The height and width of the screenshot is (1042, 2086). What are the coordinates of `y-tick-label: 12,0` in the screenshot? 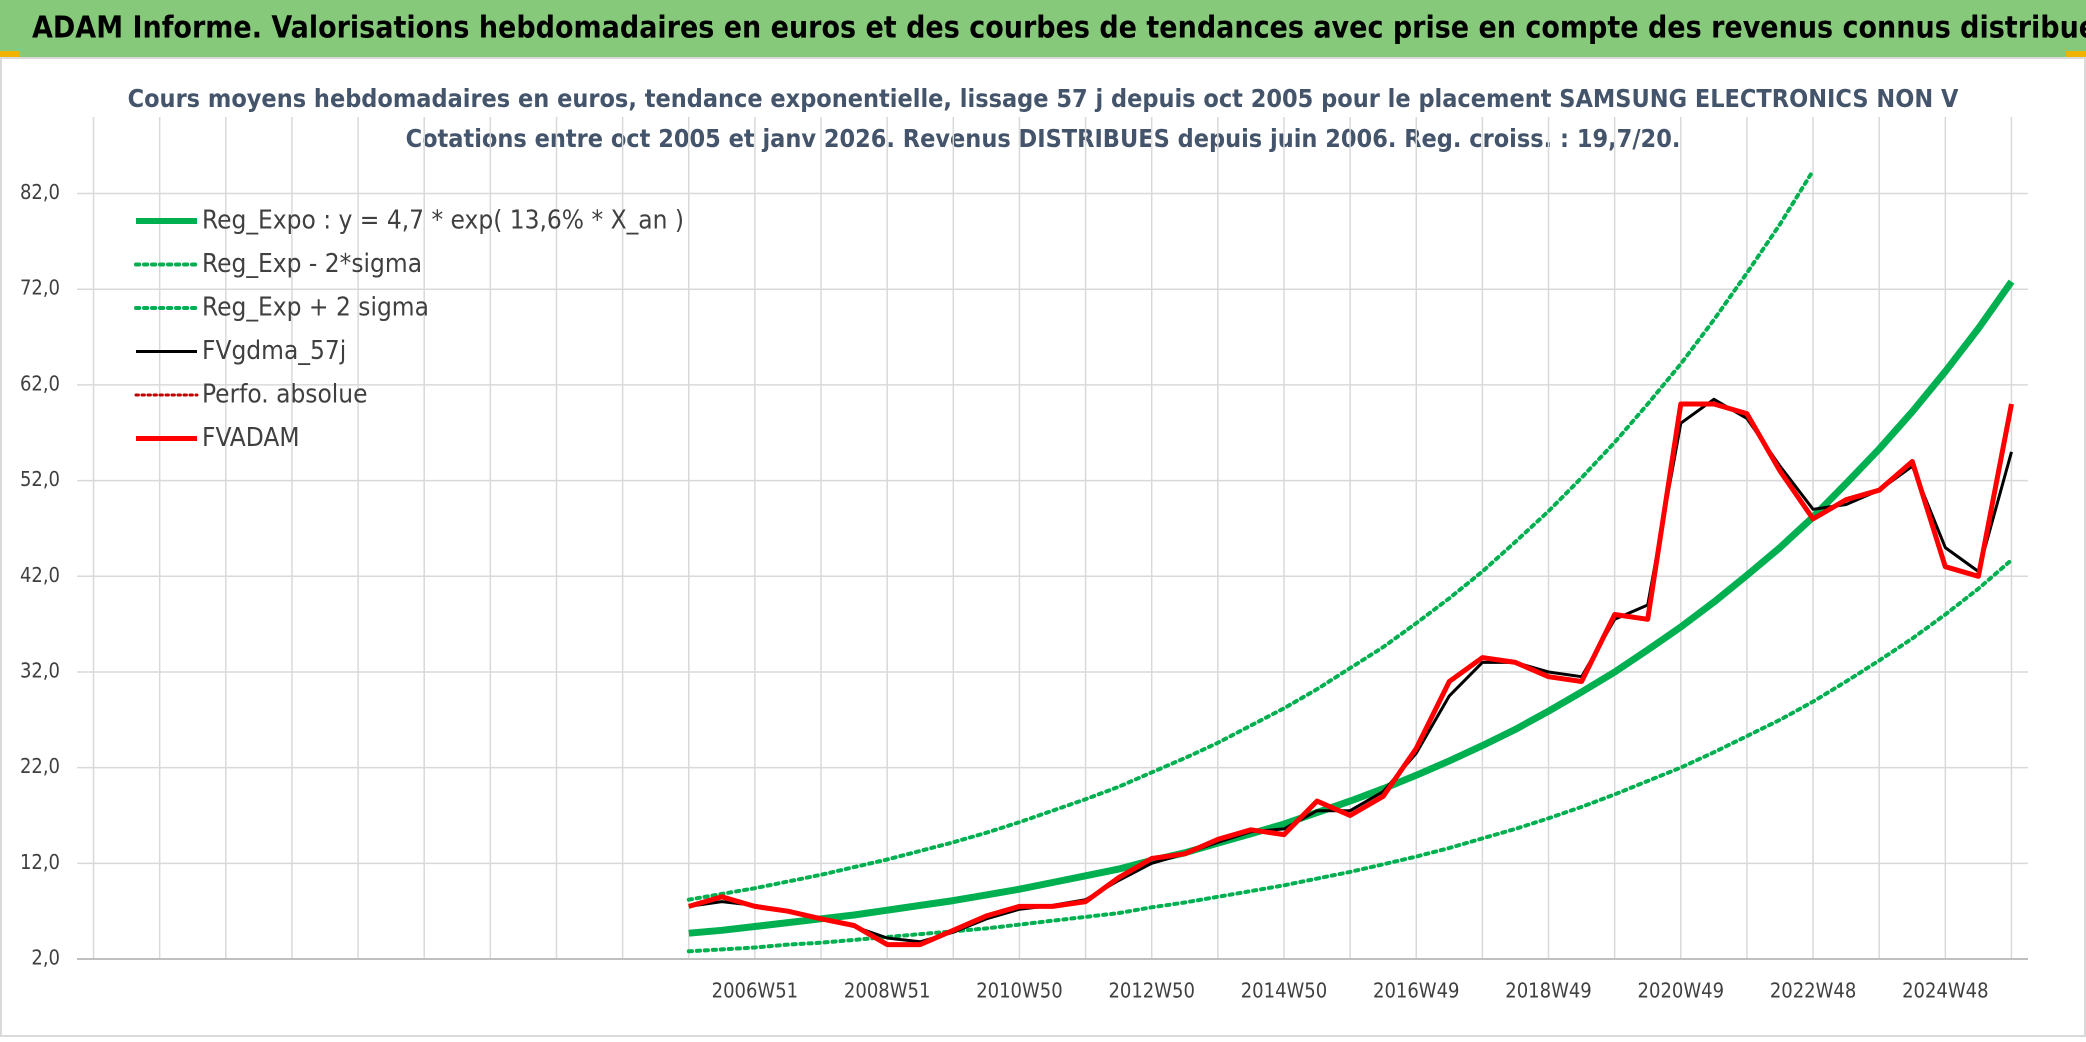 It's located at (40, 862).